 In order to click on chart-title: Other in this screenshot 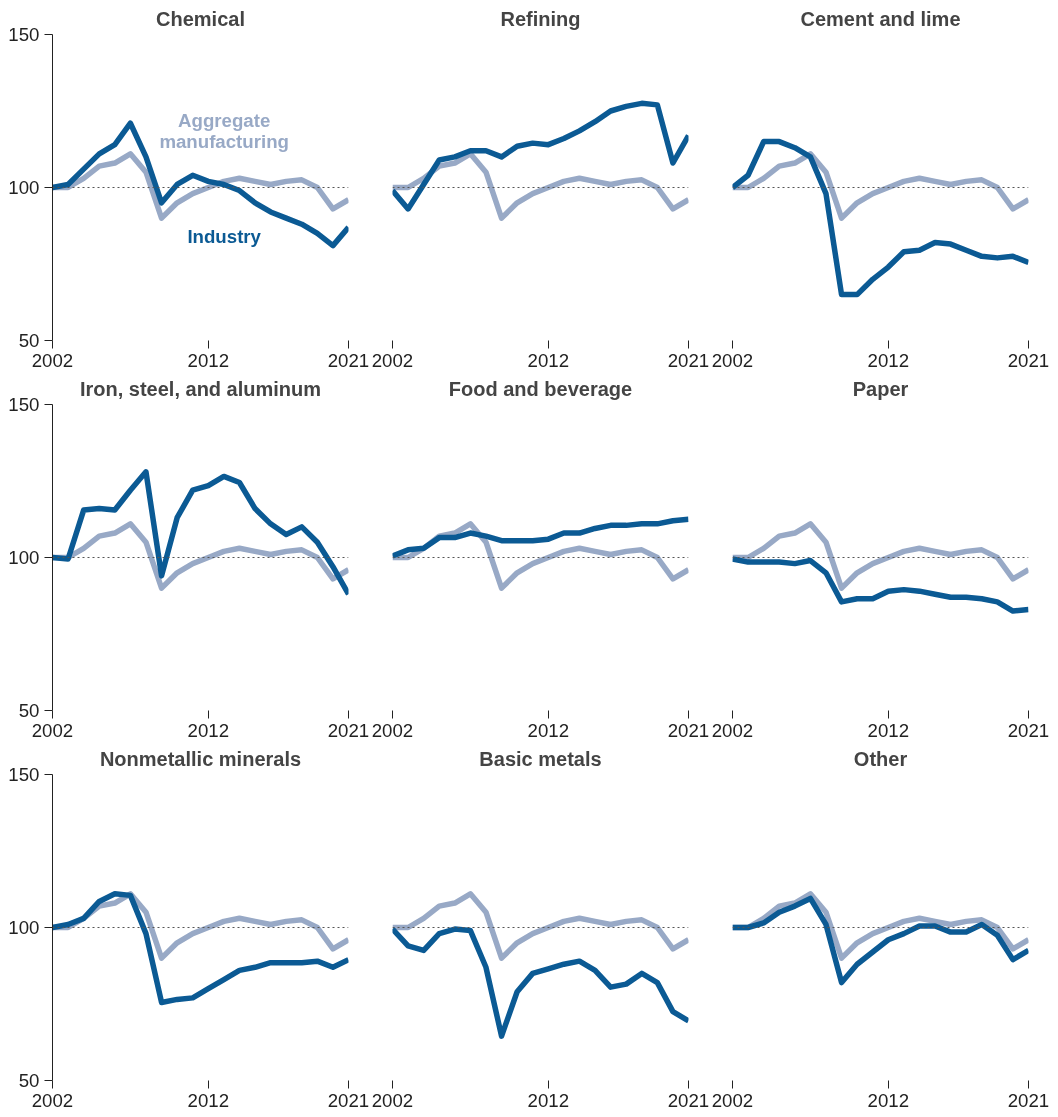, I will do `click(880, 758)`.